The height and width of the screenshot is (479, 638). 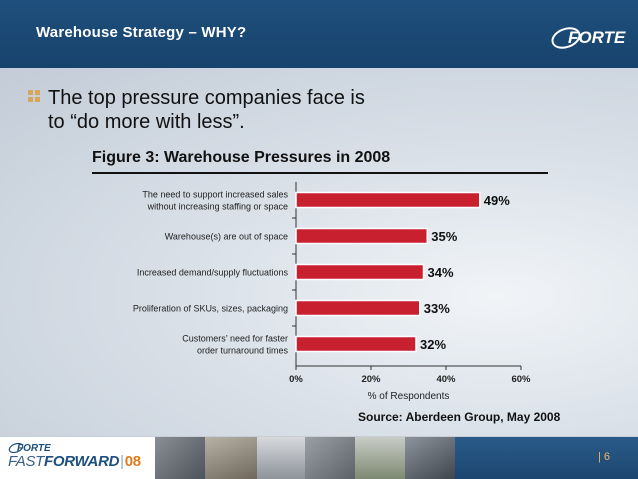 I want to click on brand-fast: FAST, so click(x=26, y=461).